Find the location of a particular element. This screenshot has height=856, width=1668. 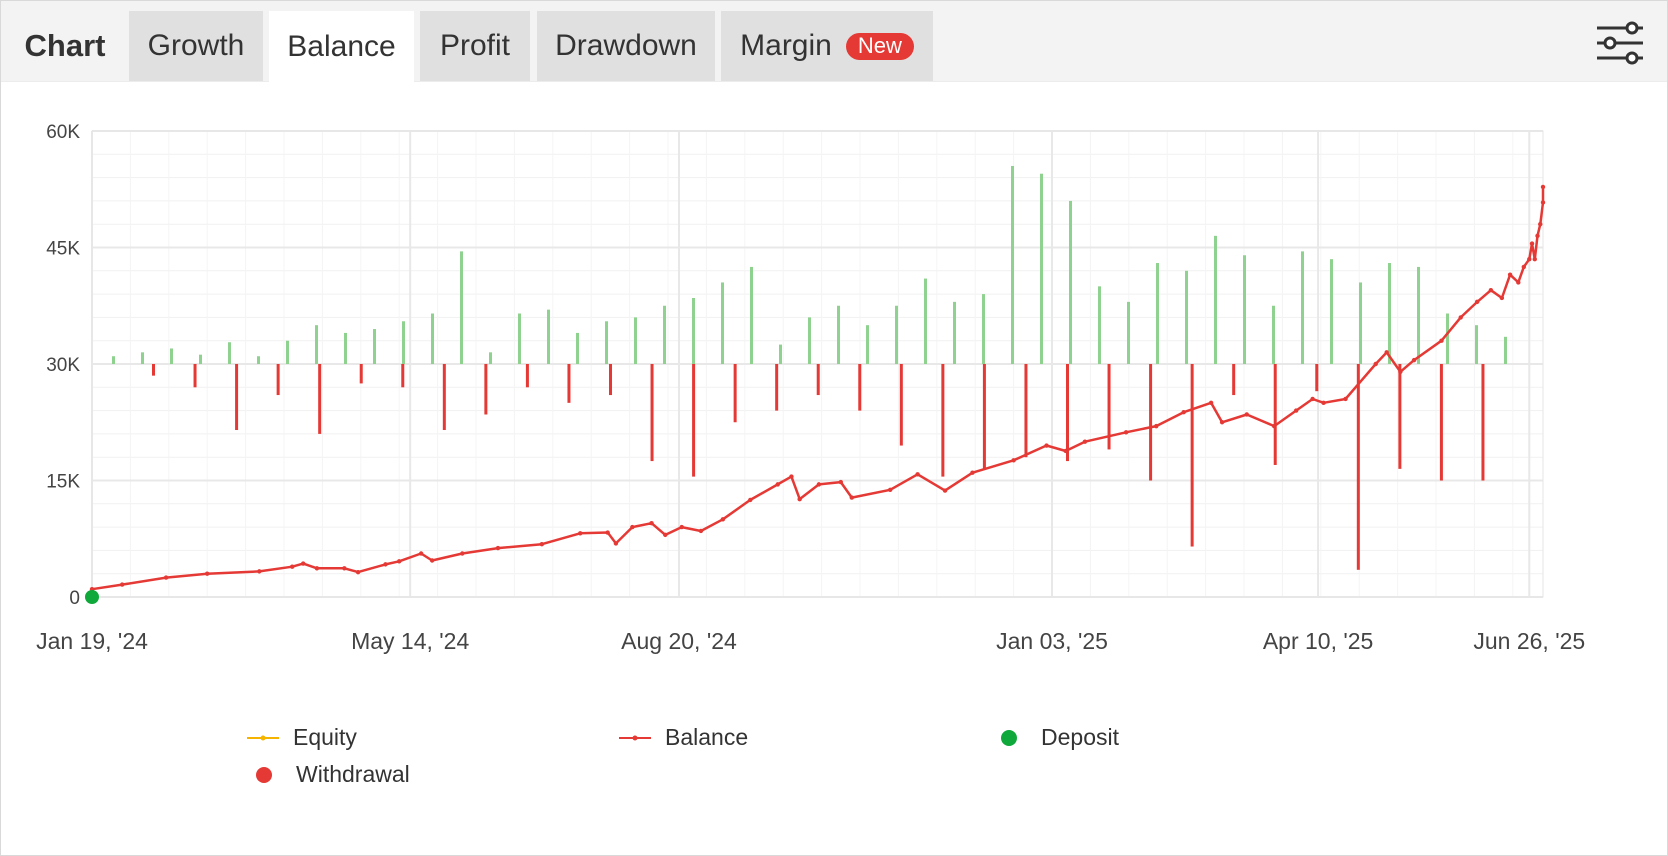

y-tick-label: 0 is located at coordinates (74, 598).